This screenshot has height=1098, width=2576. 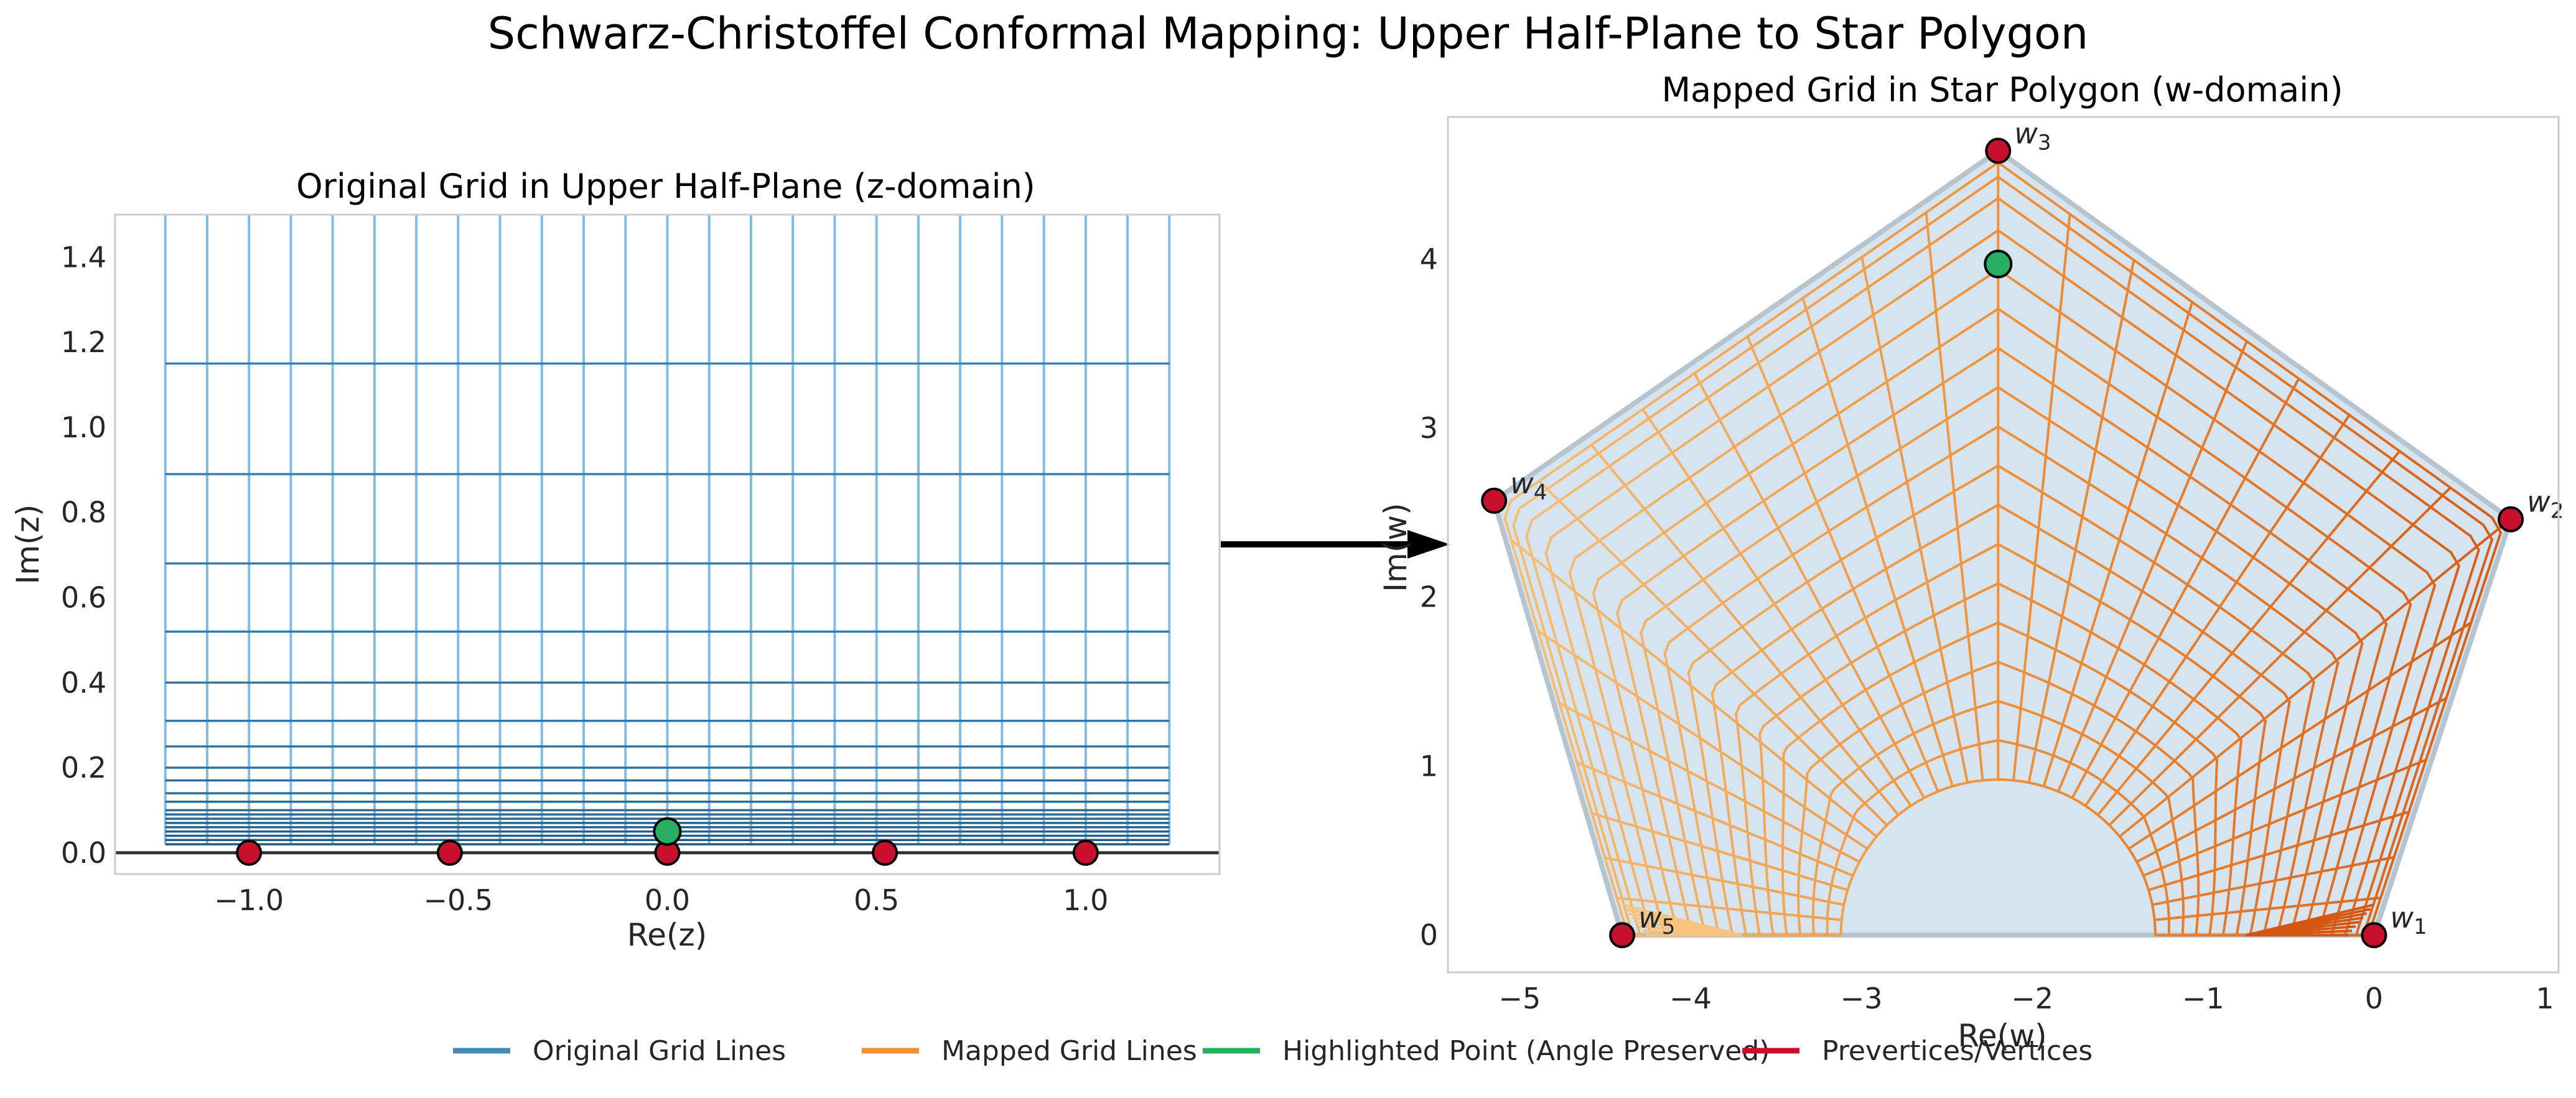 I want to click on z-y-tick-label: 0.4, so click(x=84, y=682).